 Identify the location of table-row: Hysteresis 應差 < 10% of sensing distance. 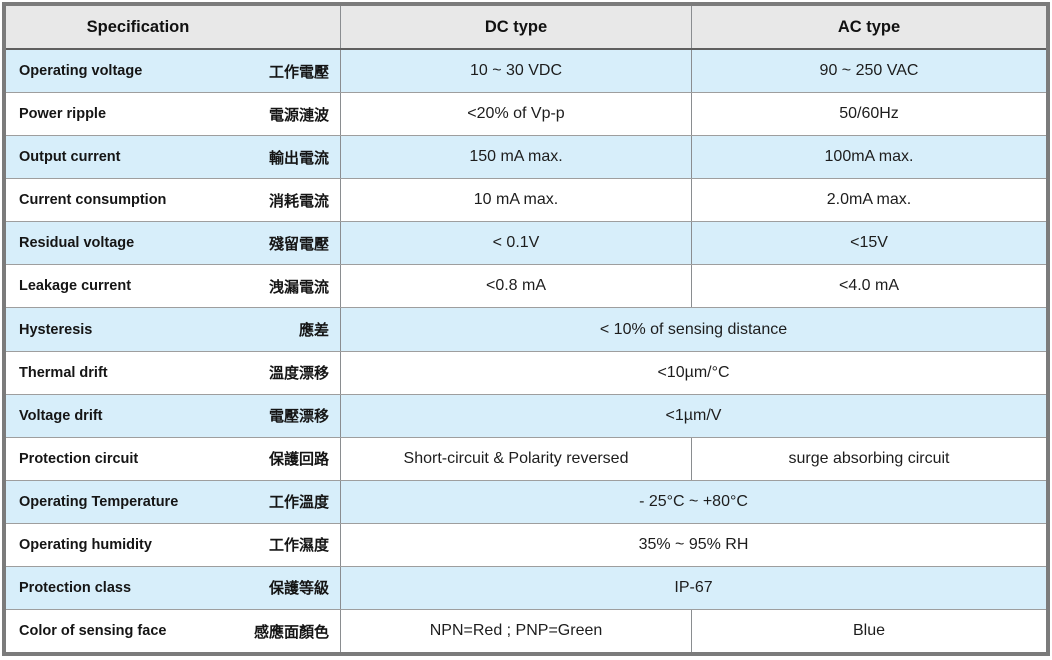
(526, 330).